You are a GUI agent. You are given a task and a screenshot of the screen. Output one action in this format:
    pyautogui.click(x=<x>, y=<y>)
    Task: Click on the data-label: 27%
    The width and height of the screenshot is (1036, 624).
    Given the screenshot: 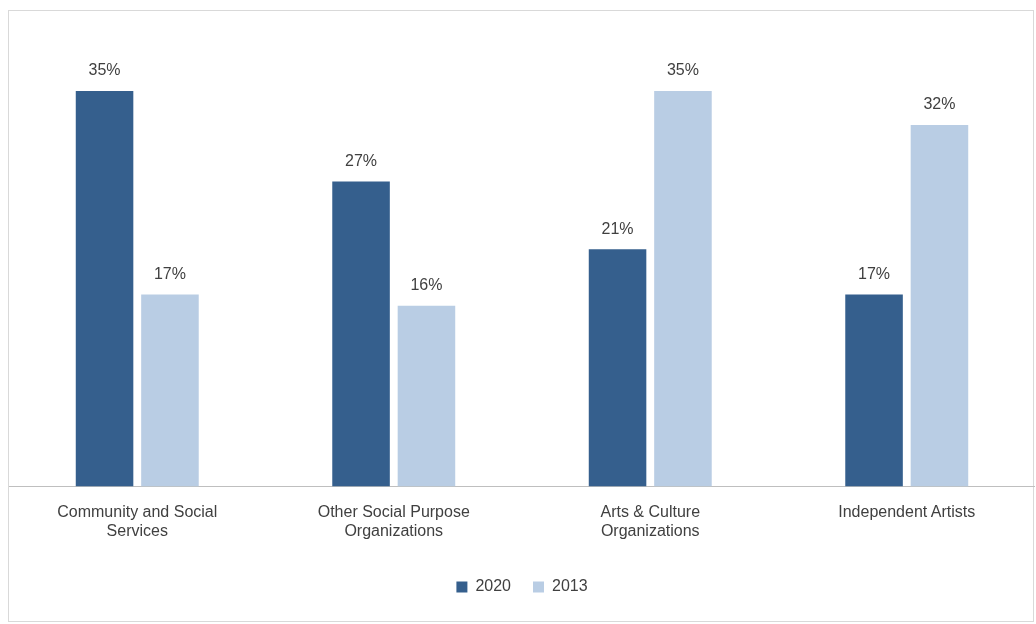 What is the action you would take?
    pyautogui.click(x=361, y=160)
    